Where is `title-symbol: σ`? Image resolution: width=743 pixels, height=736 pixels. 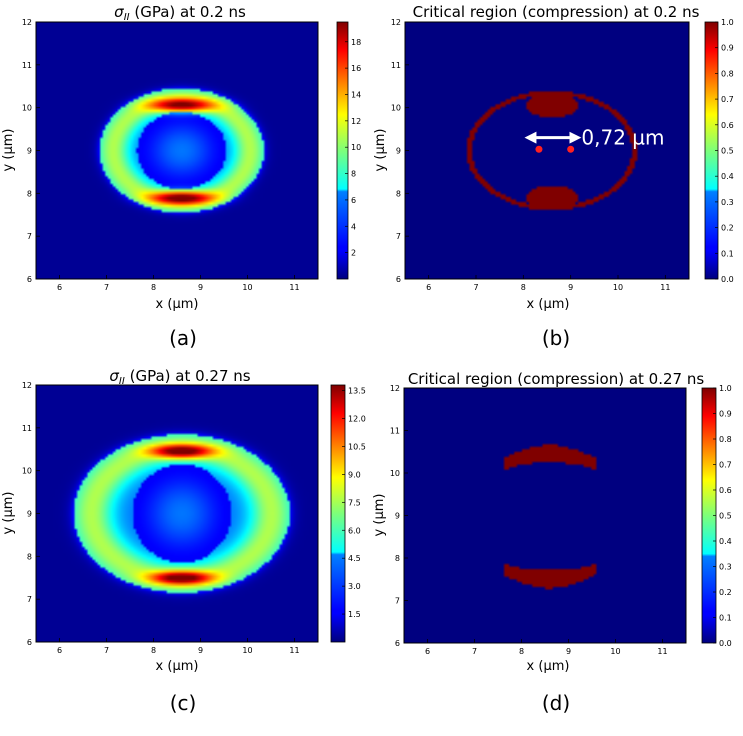 title-symbol: σ is located at coordinates (119, 12).